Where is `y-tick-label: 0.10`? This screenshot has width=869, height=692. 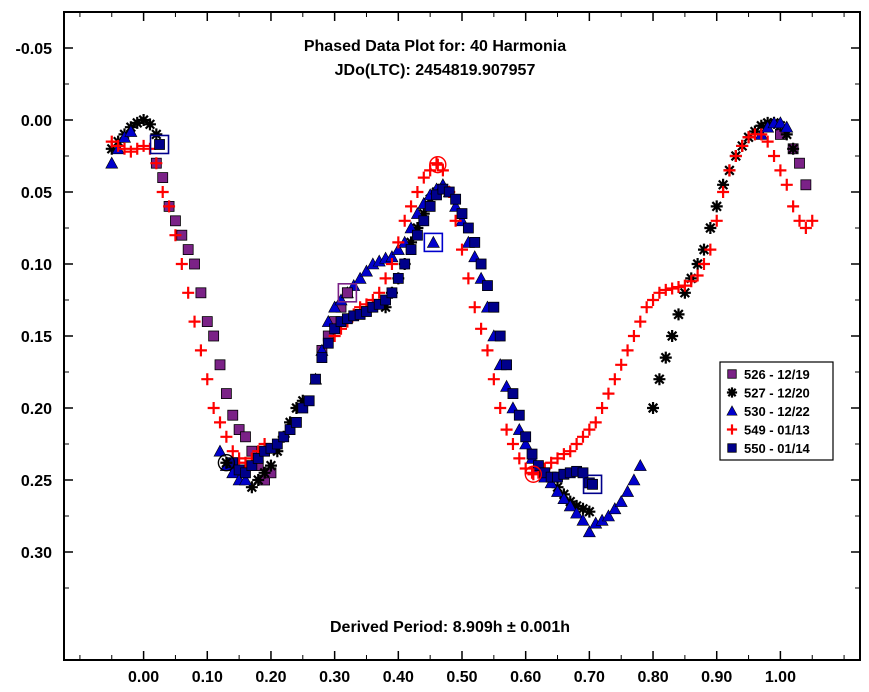
y-tick-label: 0.10 is located at coordinates (36, 265).